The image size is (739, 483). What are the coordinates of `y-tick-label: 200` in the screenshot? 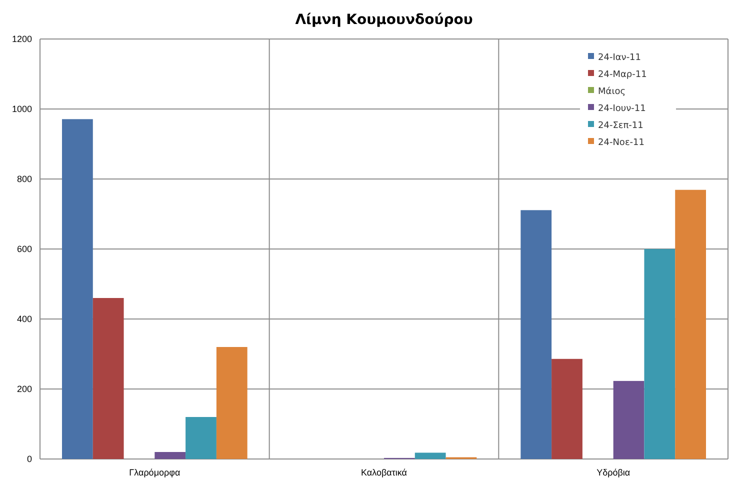 It's located at (24, 389).